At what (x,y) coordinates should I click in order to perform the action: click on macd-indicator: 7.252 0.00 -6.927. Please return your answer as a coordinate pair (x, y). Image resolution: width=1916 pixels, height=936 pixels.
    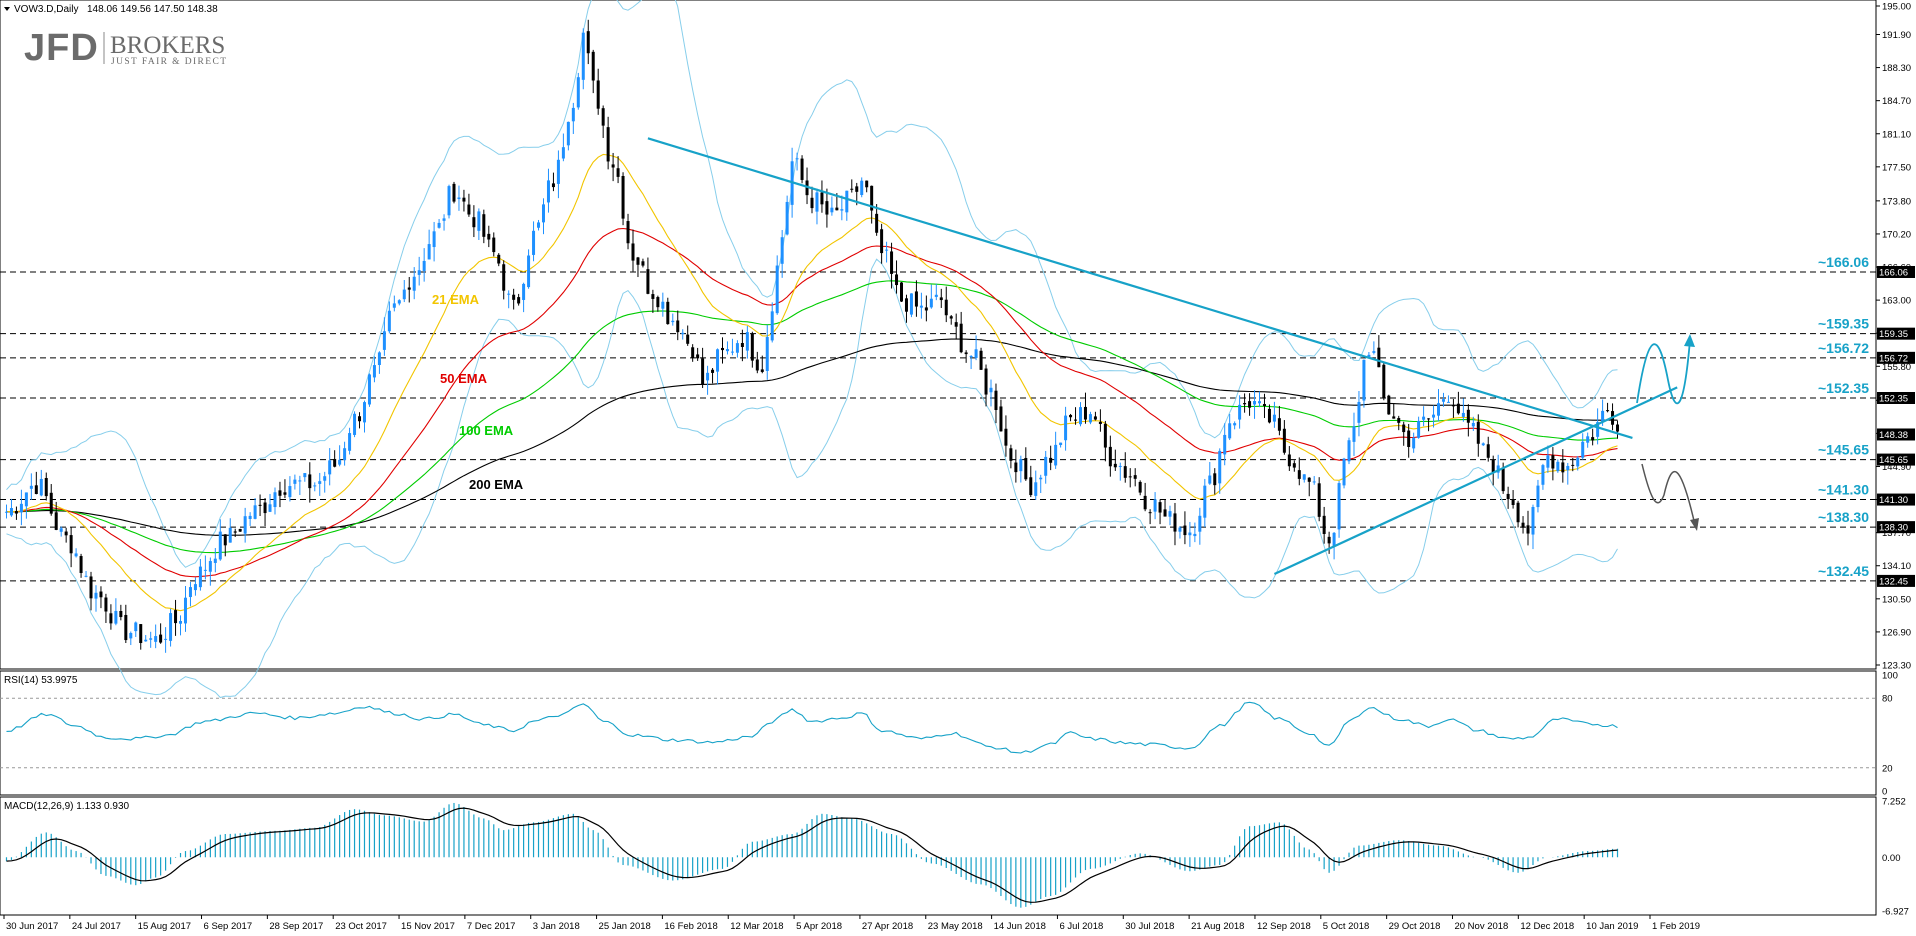
    Looking at the image, I should click on (957, 857).